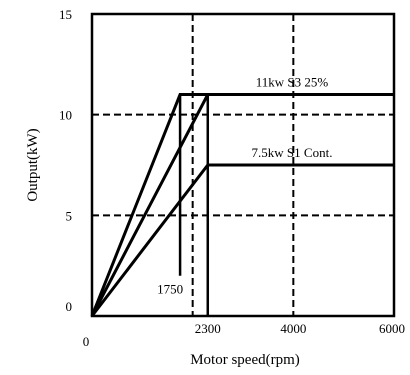 Image resolution: width=410 pixels, height=375 pixels. Describe the element at coordinates (86, 341) in the screenshot. I see `x-tick-label-0: 0` at that location.